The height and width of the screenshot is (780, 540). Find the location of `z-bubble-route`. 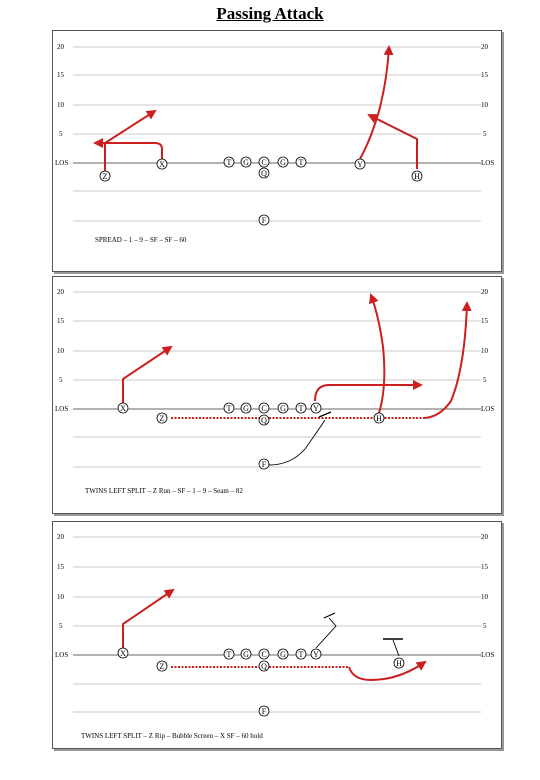

z-bubble-route is located at coordinates (387, 671).